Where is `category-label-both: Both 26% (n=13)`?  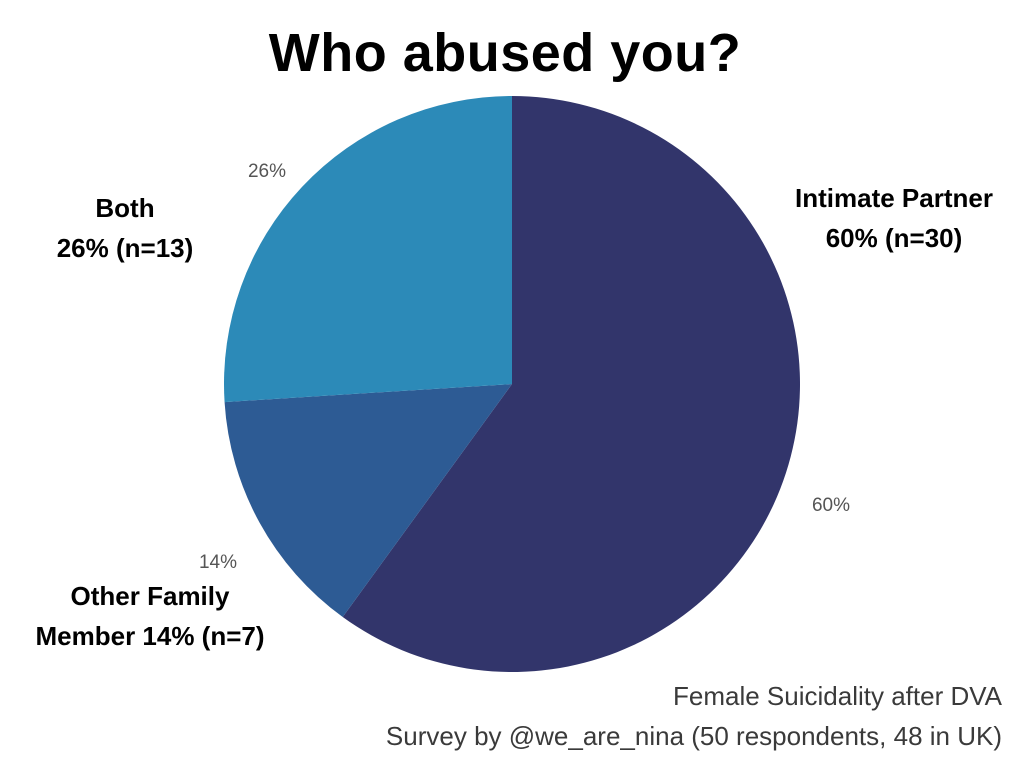
category-label-both: Both 26% (n=13) is located at coordinates (125, 228).